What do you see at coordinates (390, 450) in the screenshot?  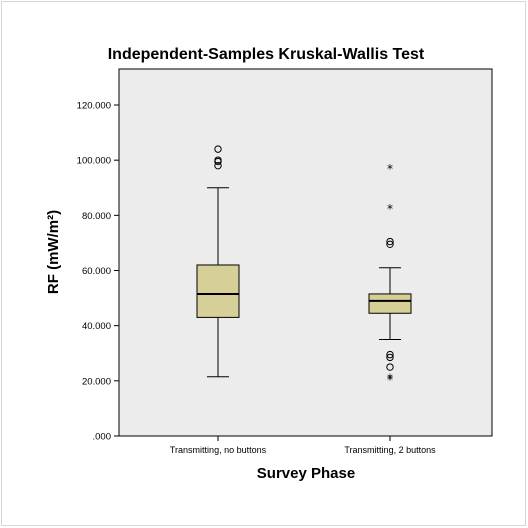 I see `x-tick-label: Transmitting, 2 buttons` at bounding box center [390, 450].